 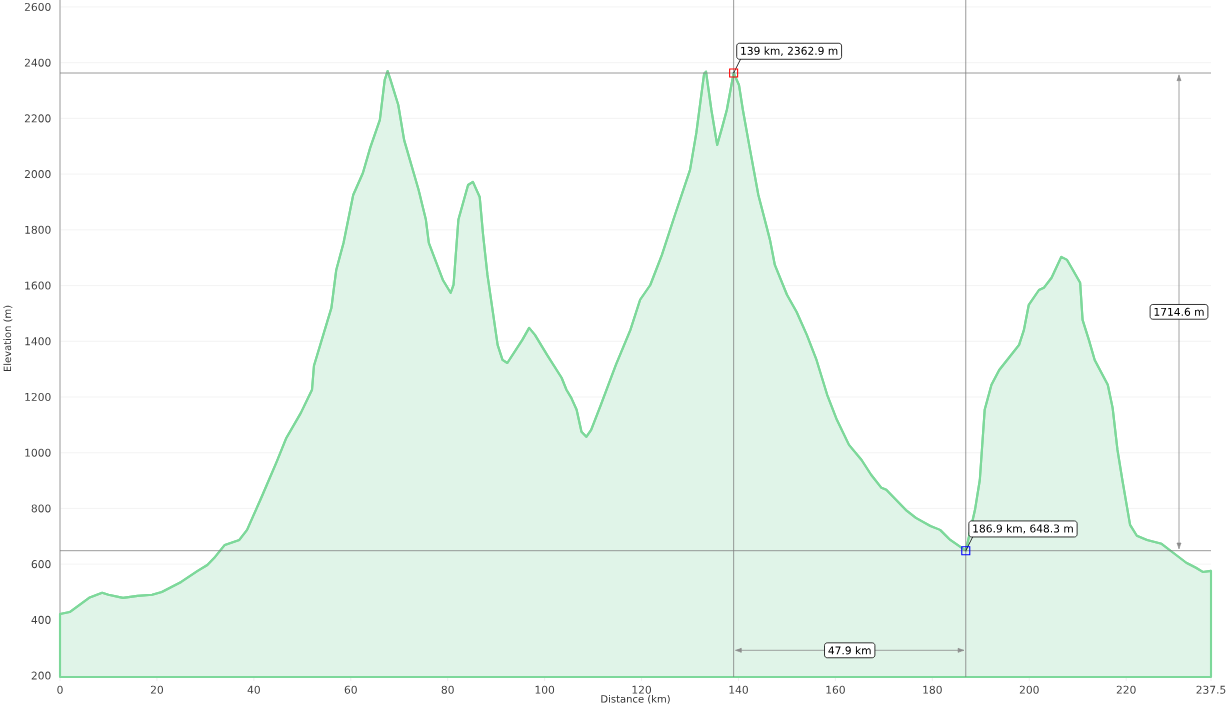 I want to click on x-axis-title: Distance (km), so click(x=635, y=699).